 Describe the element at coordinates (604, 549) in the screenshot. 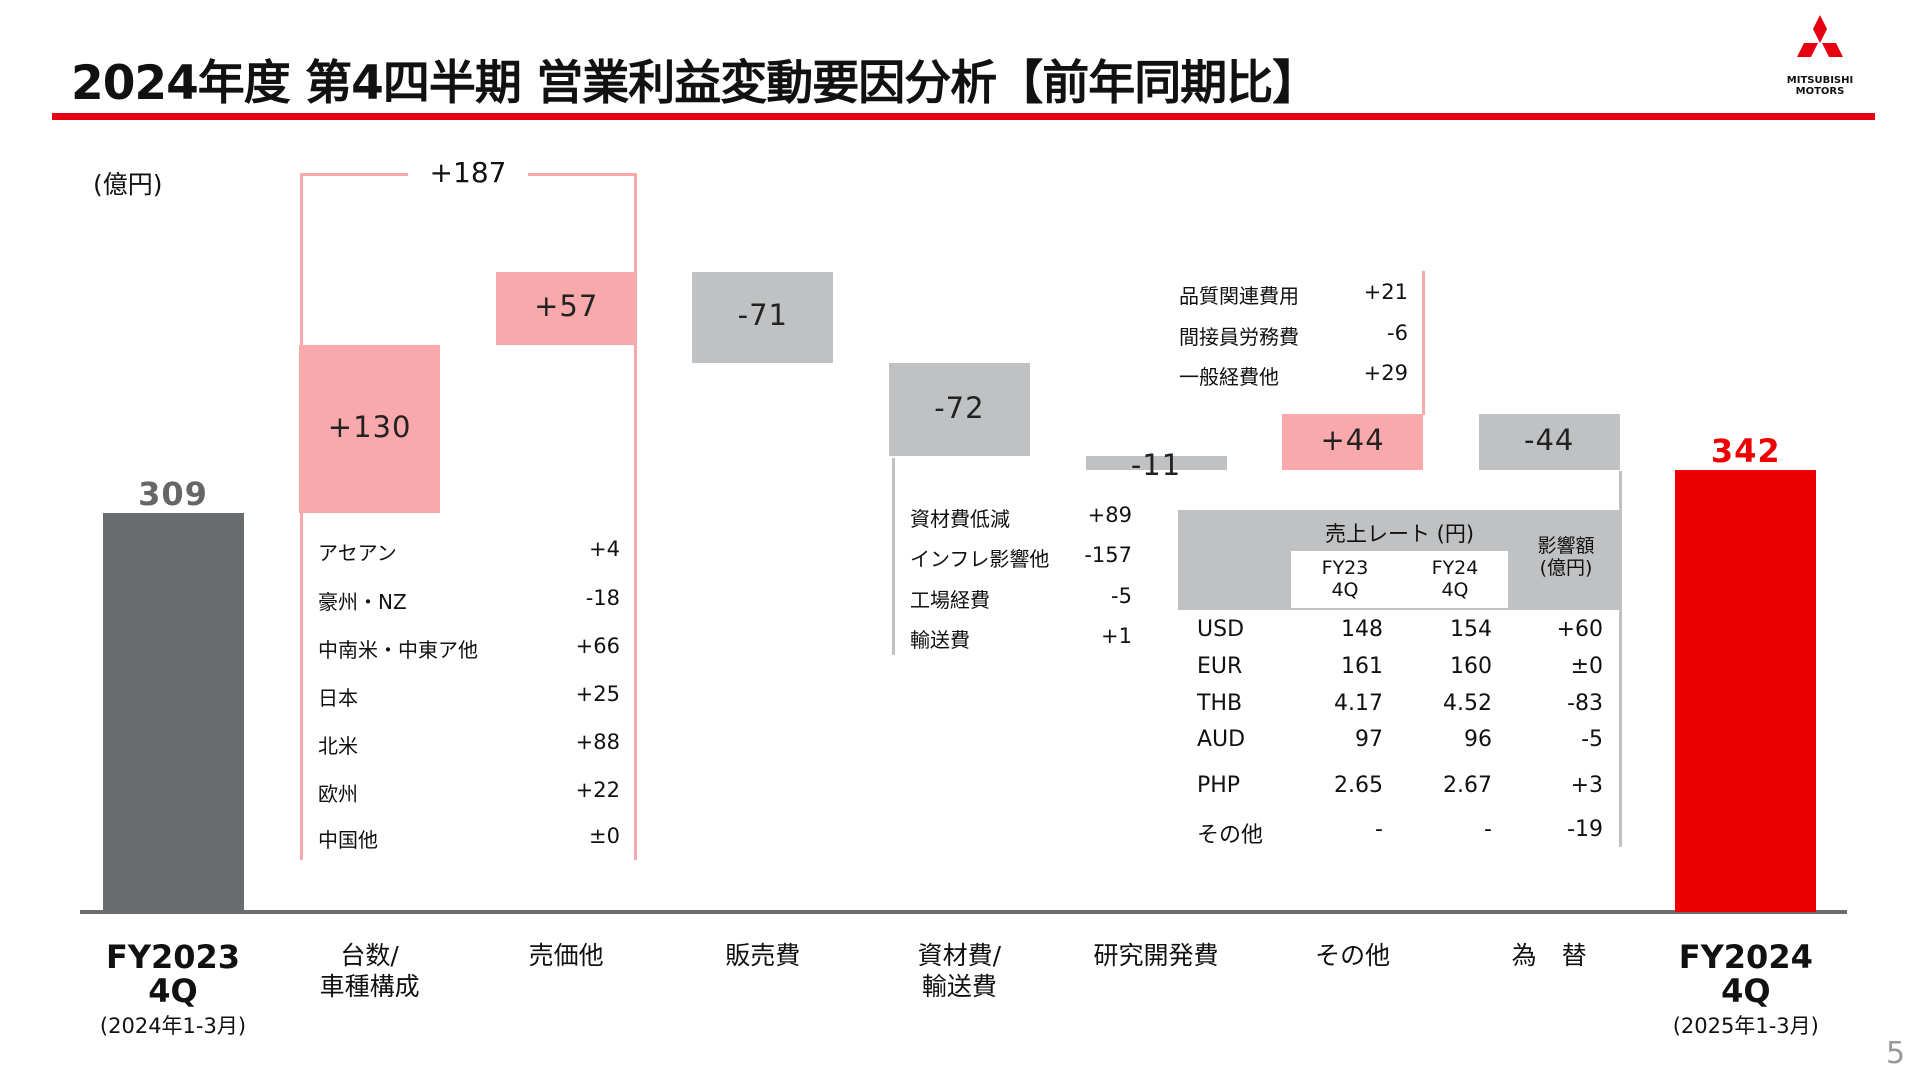

I see `breakdown-value: +4` at that location.